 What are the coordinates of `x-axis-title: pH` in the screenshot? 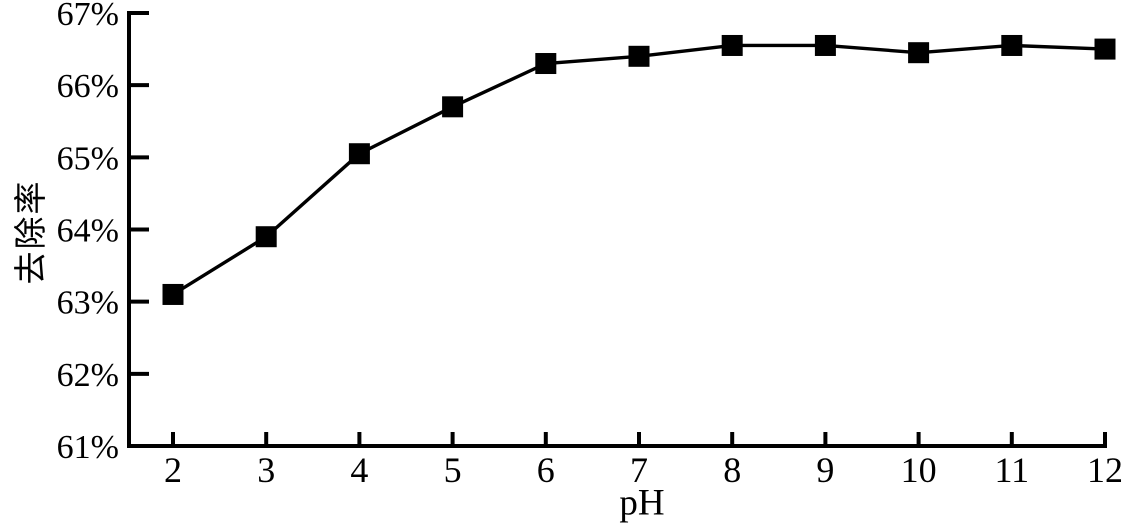 It's located at (642, 503).